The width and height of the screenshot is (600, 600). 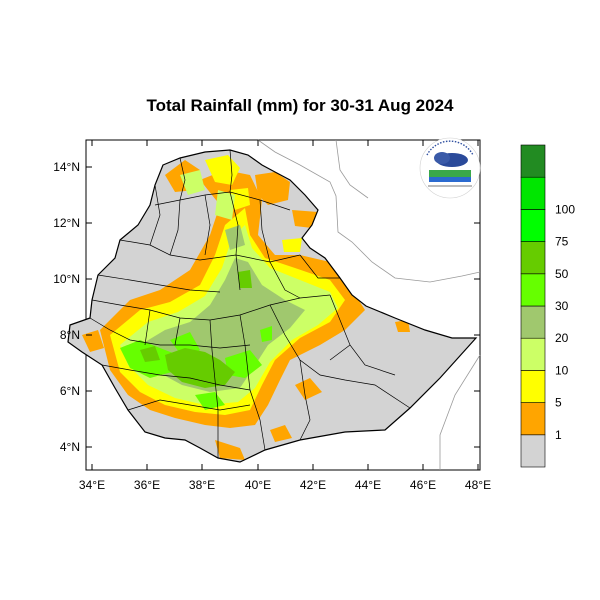 What do you see at coordinates (147, 485) in the screenshot?
I see `lon-label-36e: 36°E` at bounding box center [147, 485].